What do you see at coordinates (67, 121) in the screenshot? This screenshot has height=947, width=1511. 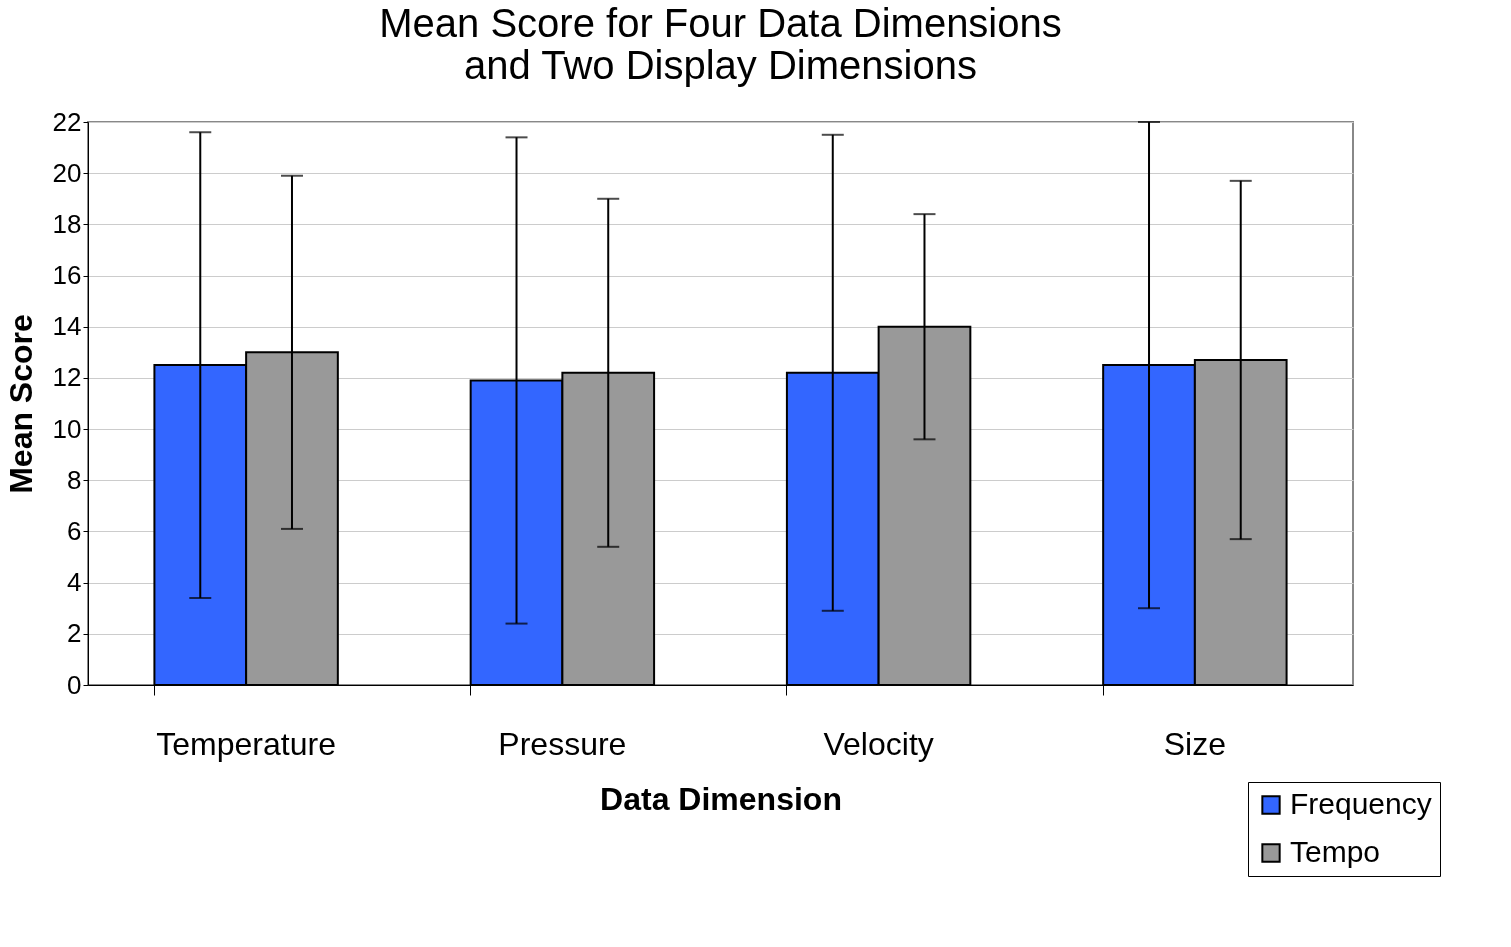 I see `y-tick-label: 22` at bounding box center [67, 121].